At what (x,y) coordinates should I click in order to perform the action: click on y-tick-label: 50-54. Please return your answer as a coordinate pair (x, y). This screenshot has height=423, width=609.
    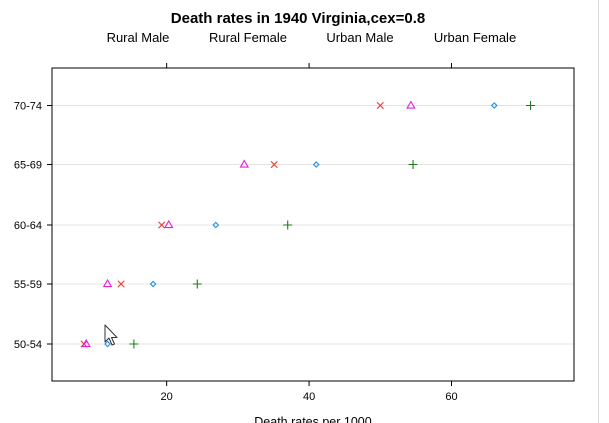
    Looking at the image, I should click on (28, 345).